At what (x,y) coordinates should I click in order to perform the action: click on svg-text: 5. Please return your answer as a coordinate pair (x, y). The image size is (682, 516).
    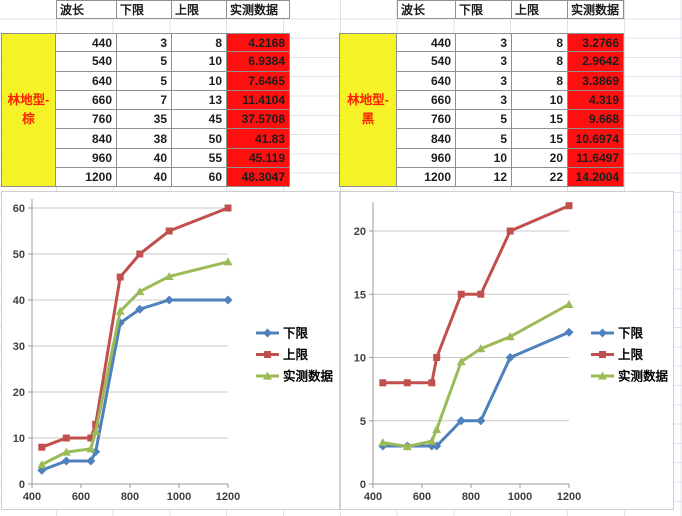
    Looking at the image, I should click on (363, 422).